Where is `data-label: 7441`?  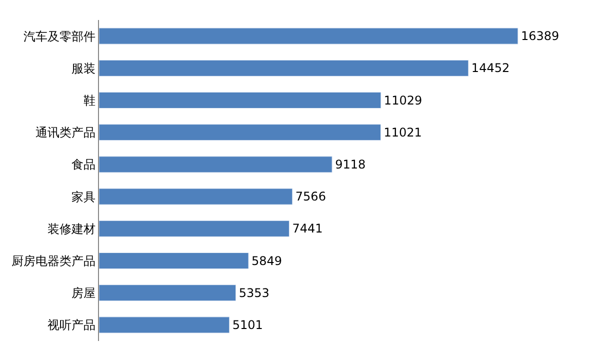 data-label: 7441 is located at coordinates (307, 229).